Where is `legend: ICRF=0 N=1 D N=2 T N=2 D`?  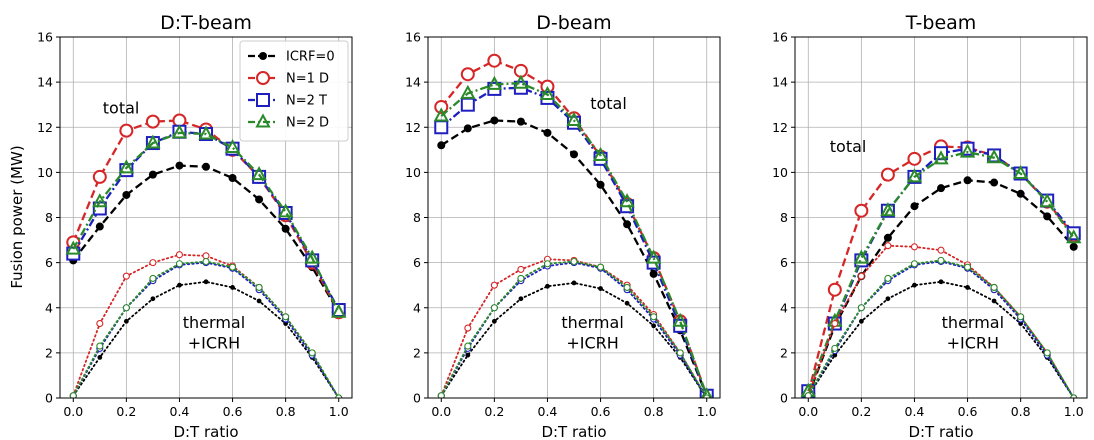
legend: ICRF=0 N=1 D N=2 T N=2 D is located at coordinates (294, 91).